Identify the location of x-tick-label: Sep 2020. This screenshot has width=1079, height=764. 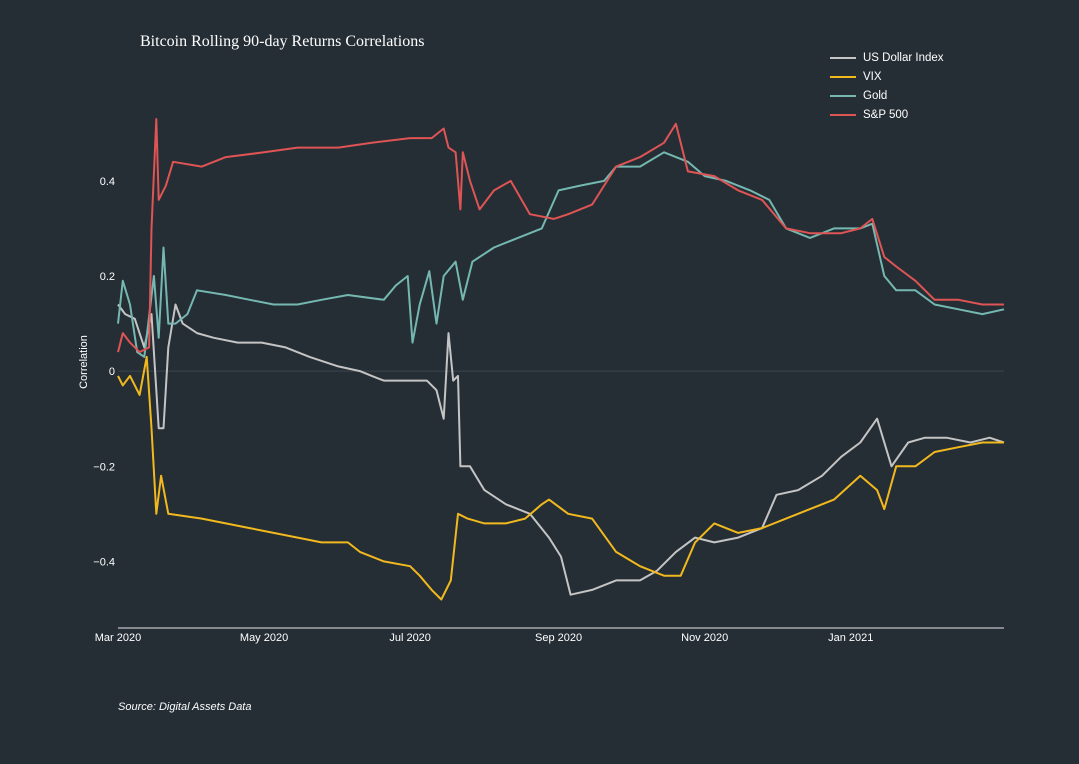
(558, 638).